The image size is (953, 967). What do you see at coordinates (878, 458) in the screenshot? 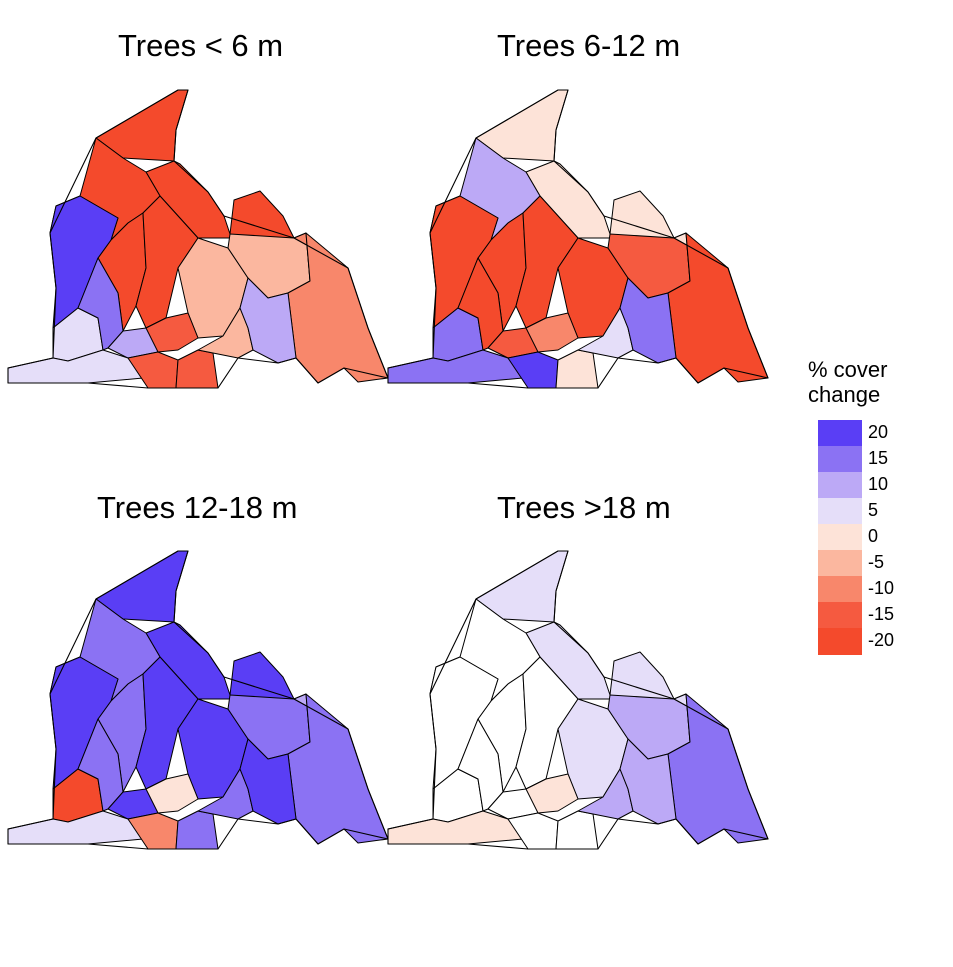
I see `legend-label: 15` at bounding box center [878, 458].